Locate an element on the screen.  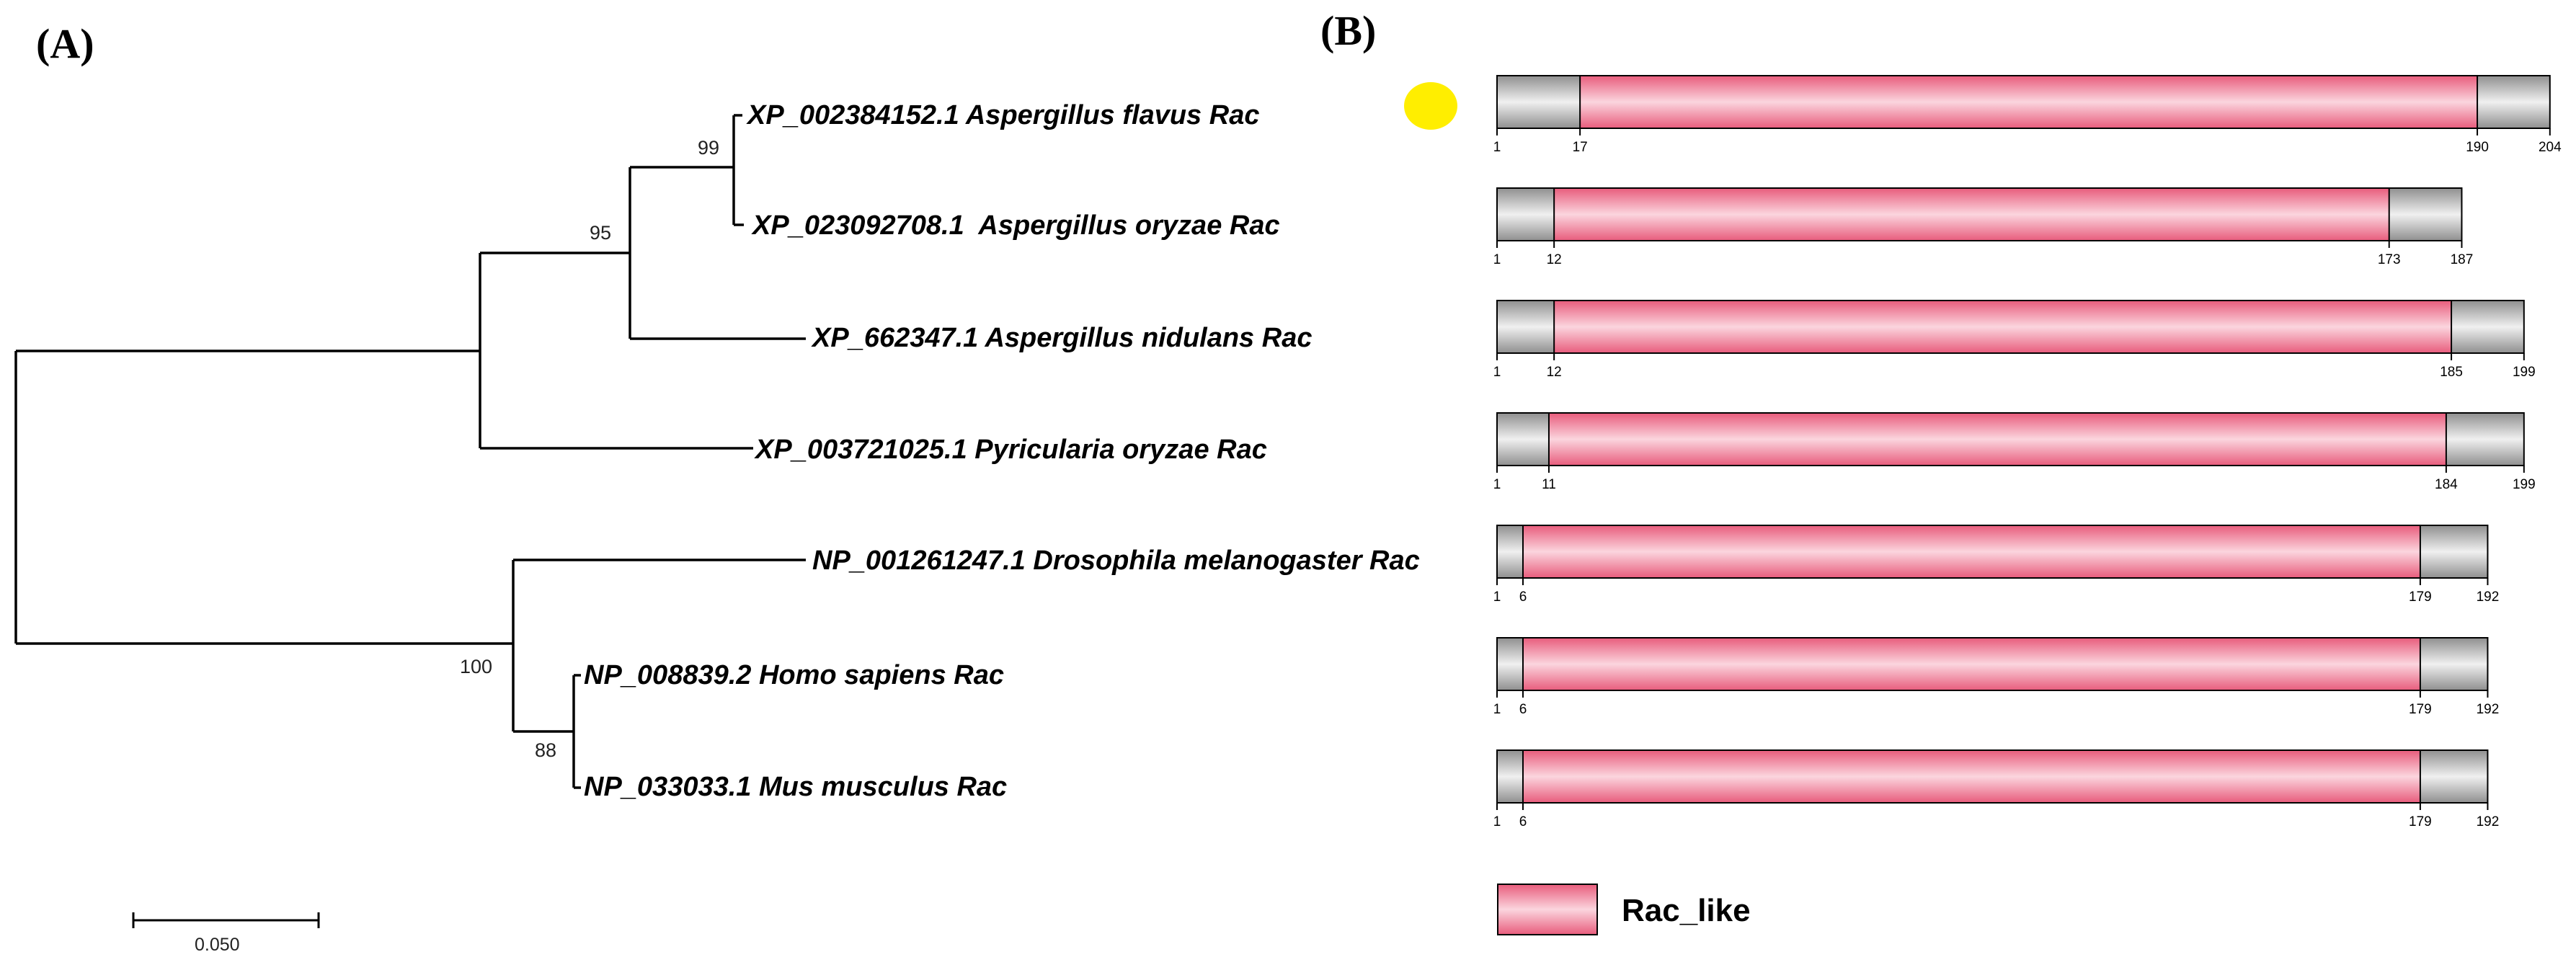
position-label: 185 is located at coordinates (2451, 372).